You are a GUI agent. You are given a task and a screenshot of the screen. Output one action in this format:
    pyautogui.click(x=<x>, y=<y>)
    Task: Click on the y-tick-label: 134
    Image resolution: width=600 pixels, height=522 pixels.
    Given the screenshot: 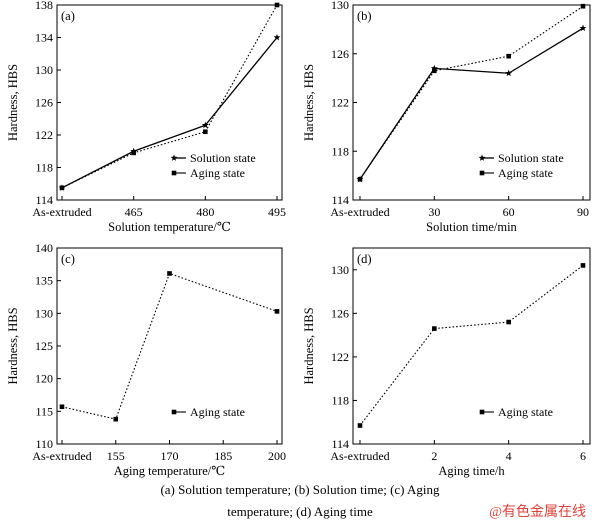 What is the action you would take?
    pyautogui.click(x=44, y=38)
    